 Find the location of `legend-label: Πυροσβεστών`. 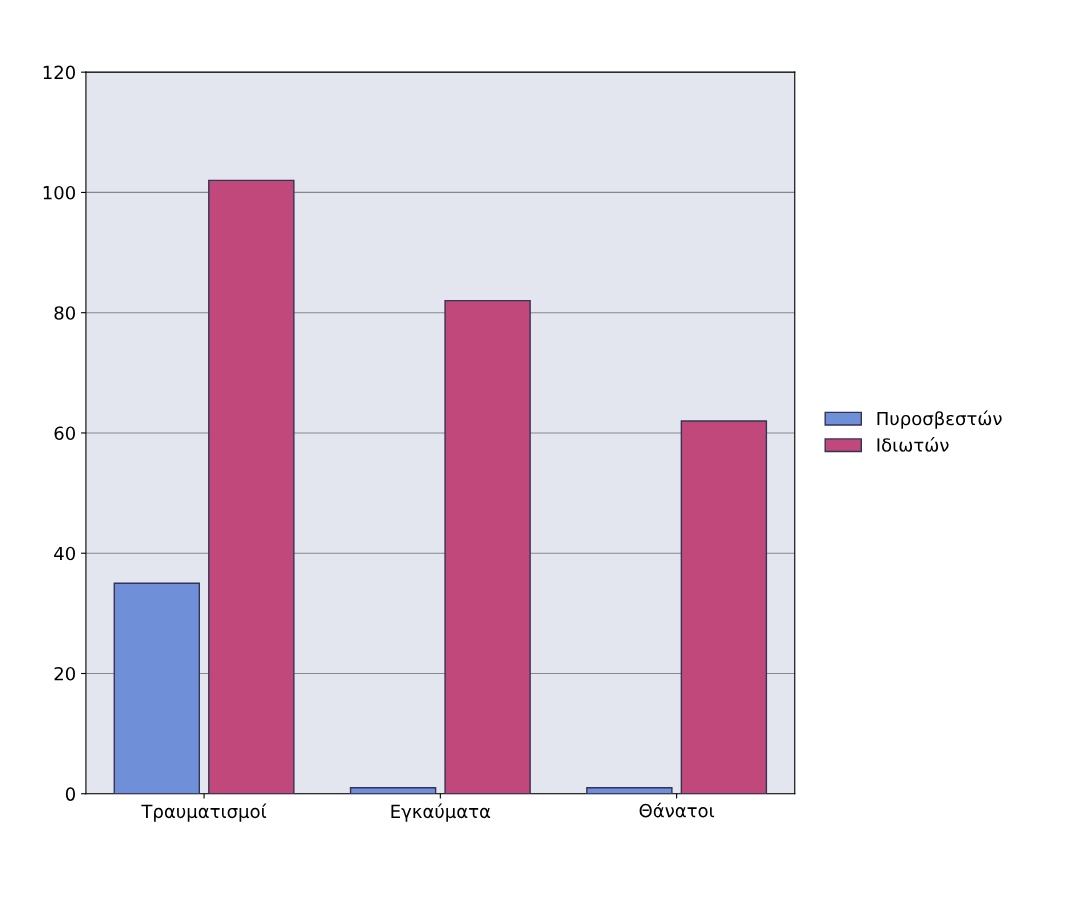

legend-label: Πυροσβεστών is located at coordinates (939, 419).